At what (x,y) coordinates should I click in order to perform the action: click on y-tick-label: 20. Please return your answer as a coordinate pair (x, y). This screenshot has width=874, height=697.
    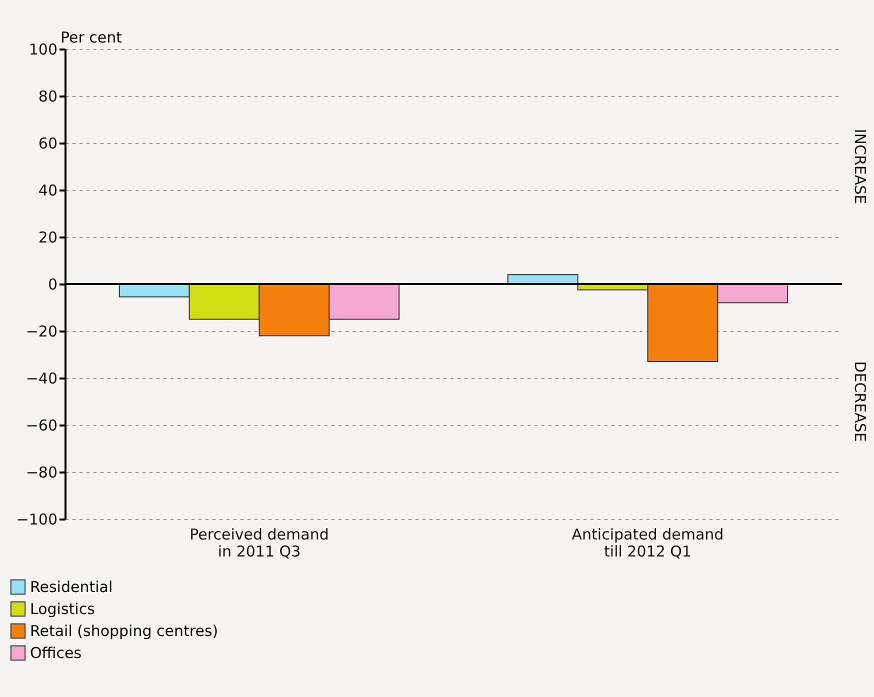
    Looking at the image, I should click on (48, 237).